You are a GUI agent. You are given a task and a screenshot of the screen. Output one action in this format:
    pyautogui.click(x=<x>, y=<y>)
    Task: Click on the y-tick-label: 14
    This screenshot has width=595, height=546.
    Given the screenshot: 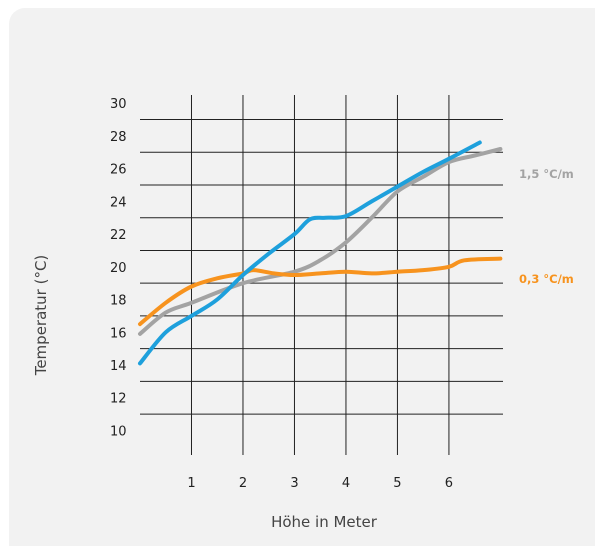 What is the action you would take?
    pyautogui.click(x=118, y=366)
    